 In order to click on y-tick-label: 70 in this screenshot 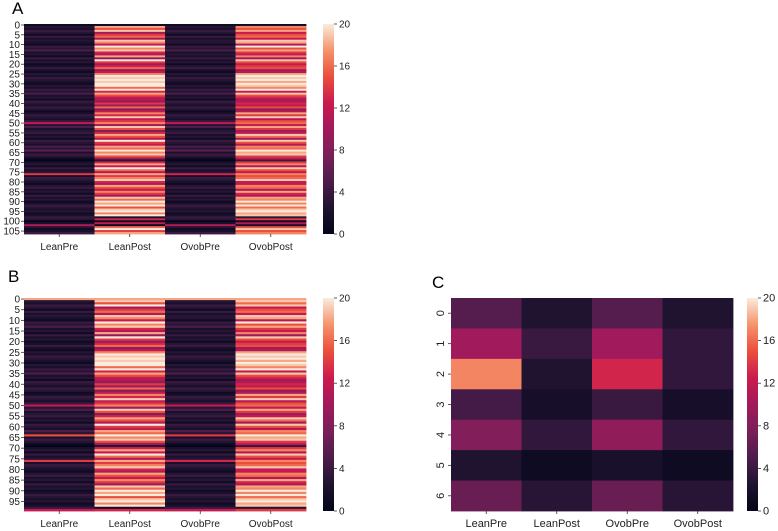, I will do `click(15, 163)`.